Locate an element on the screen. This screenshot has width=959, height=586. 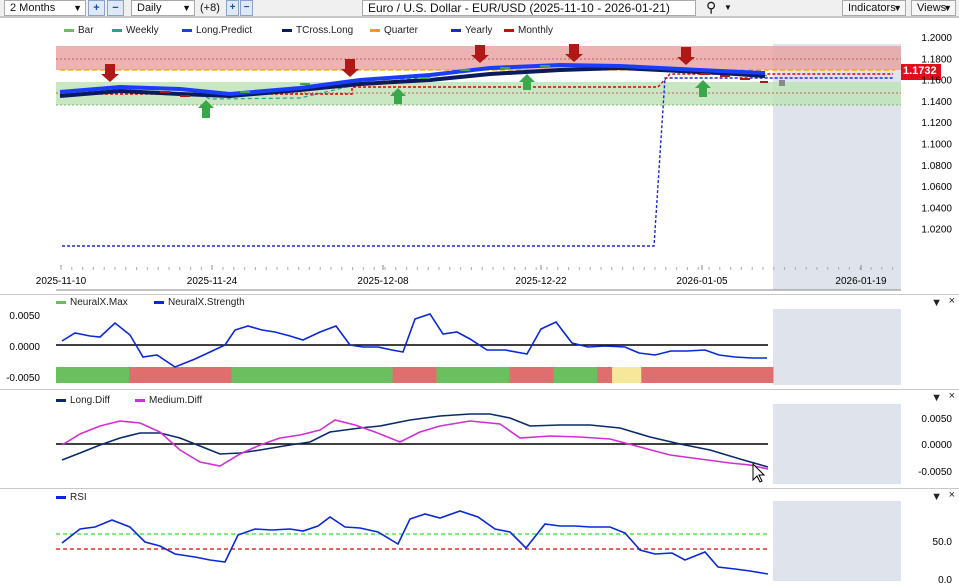
y-tick-label: 1.0600 is located at coordinates (936, 187).